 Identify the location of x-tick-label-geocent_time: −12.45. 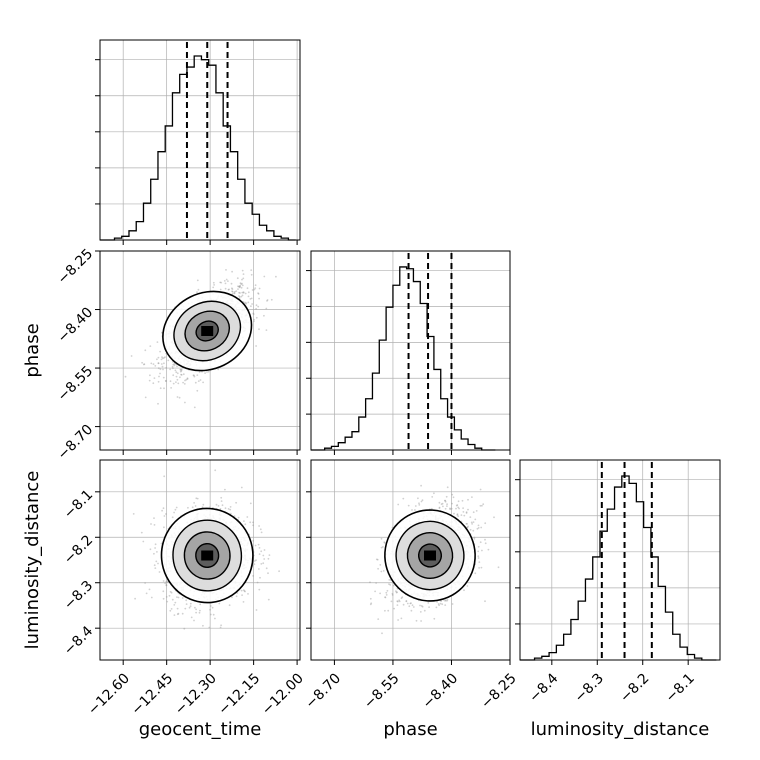
(152, 694).